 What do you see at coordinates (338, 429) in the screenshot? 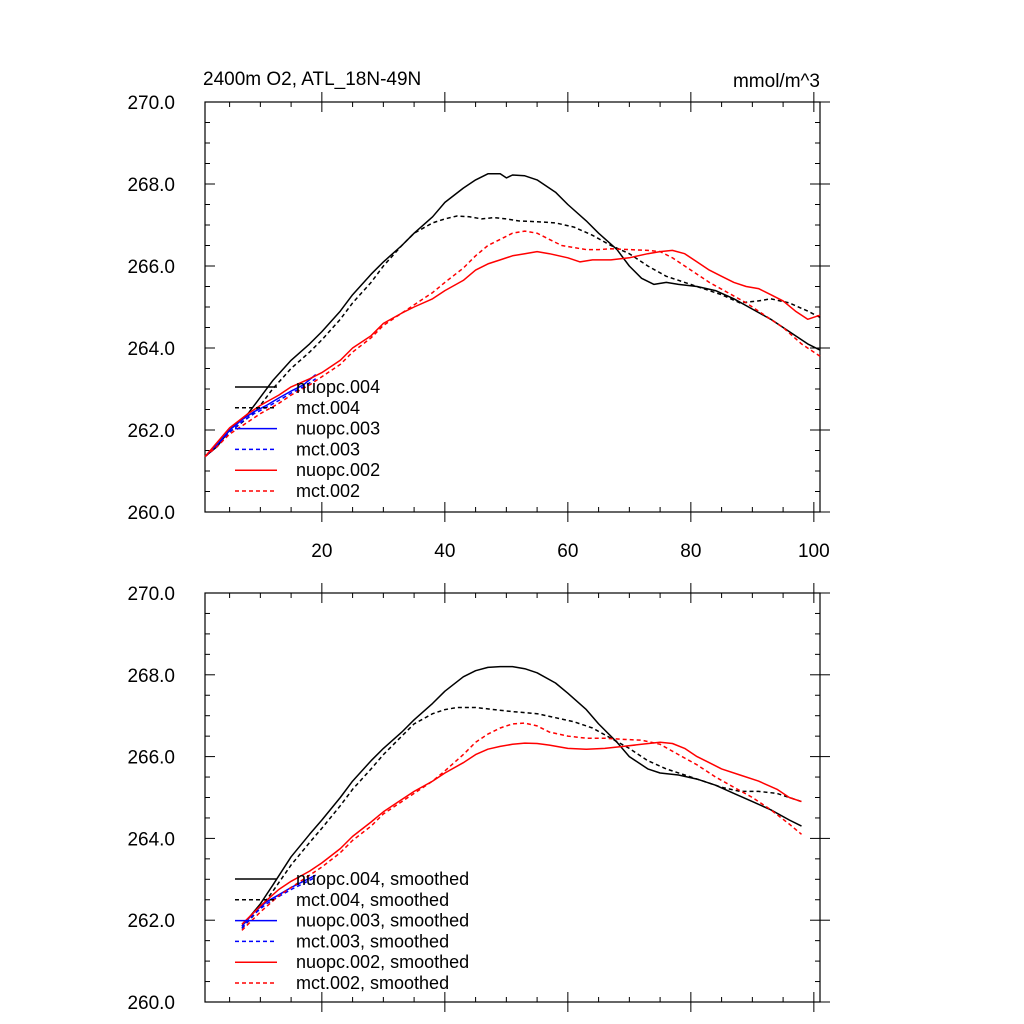
I see `legend-label: nuopc.003` at bounding box center [338, 429].